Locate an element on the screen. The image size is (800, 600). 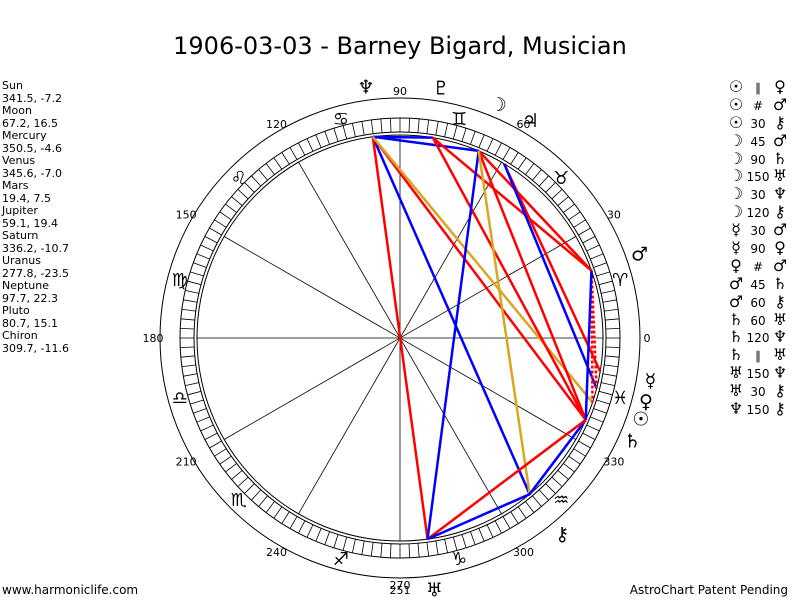
planet-glyph-uranus: ♅ is located at coordinates (434, 590).